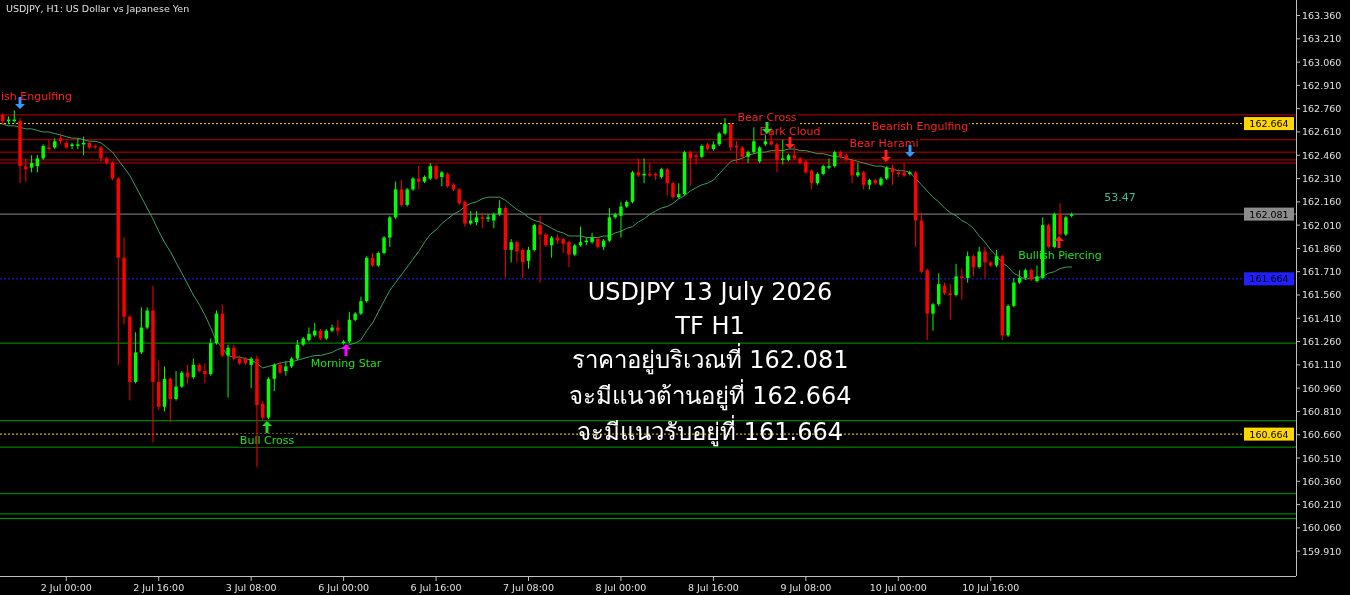  Describe the element at coordinates (1322, 411) in the screenshot. I see `y-tick-label: 160.810` at that location.